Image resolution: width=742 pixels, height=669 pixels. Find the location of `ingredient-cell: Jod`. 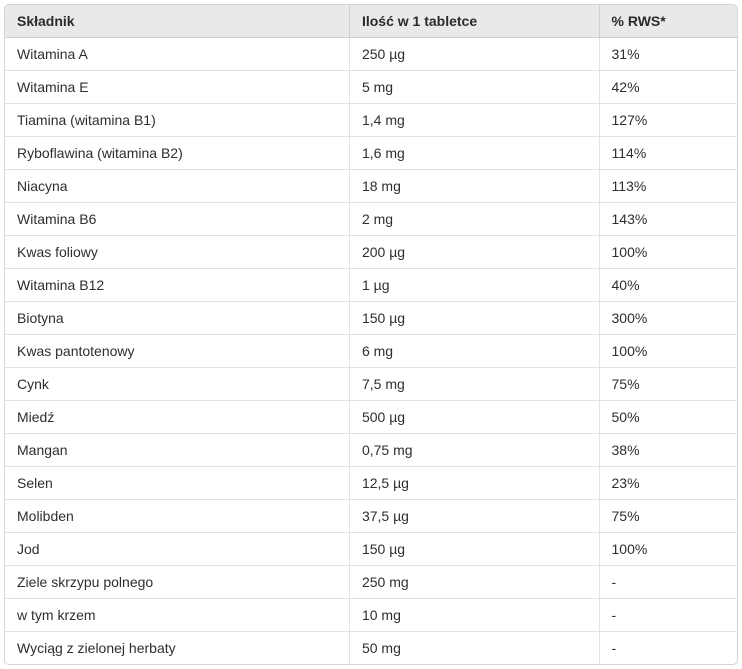

ingredient-cell: Jod is located at coordinates (176, 549).